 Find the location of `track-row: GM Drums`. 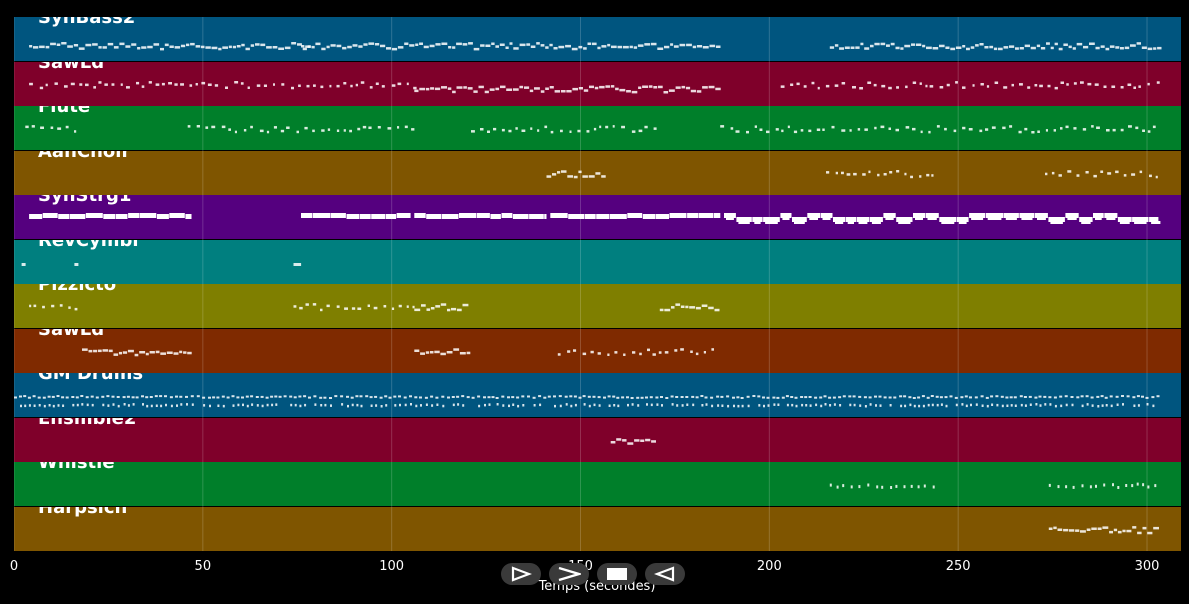

track-row: GM Drums is located at coordinates (597, 395).